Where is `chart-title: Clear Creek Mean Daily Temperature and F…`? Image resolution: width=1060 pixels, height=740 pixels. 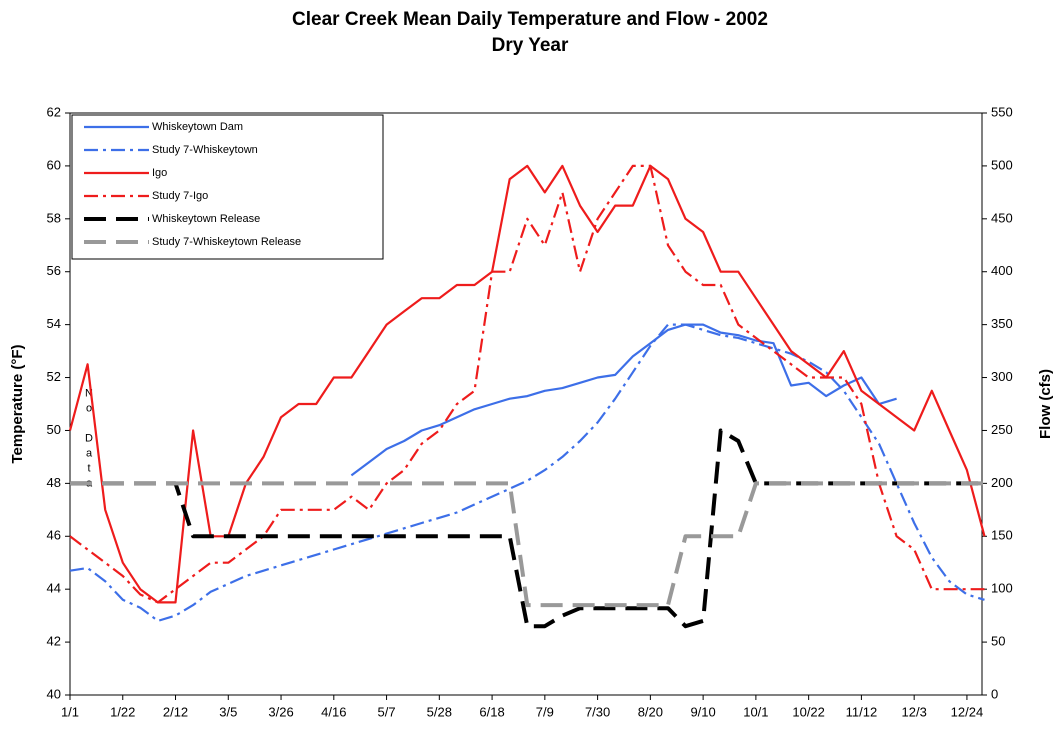
chart-title: Clear Creek Mean Daily Temperature and F… is located at coordinates (530, 19).